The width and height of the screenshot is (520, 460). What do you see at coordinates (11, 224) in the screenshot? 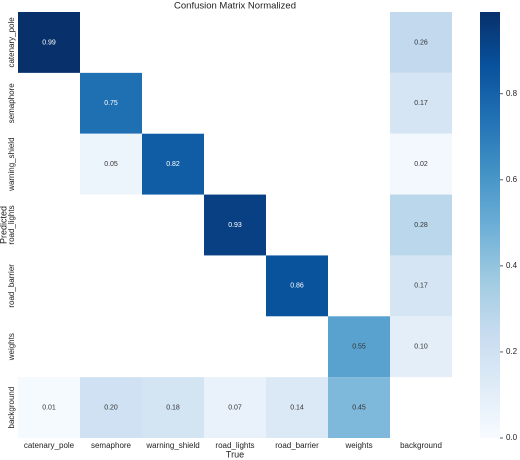
I see `y-tick-label: road_lights` at bounding box center [11, 224].